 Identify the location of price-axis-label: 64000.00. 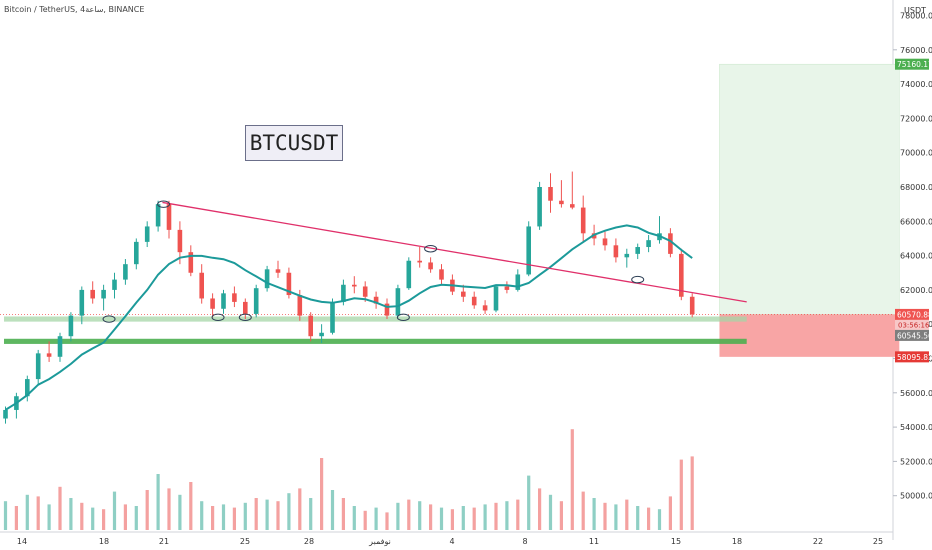
(916, 256).